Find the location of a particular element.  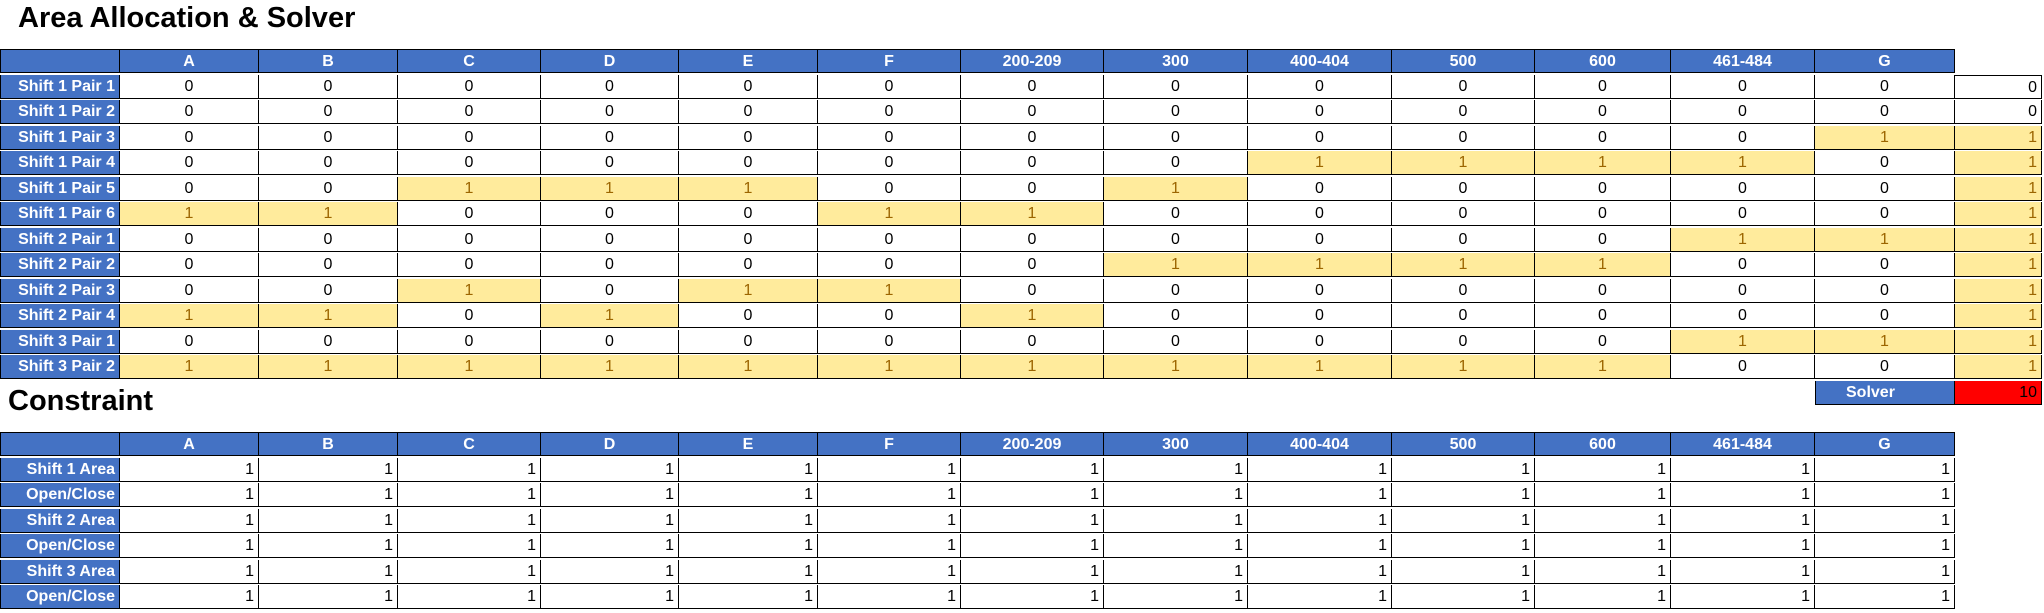

column-header: B is located at coordinates (328, 444).